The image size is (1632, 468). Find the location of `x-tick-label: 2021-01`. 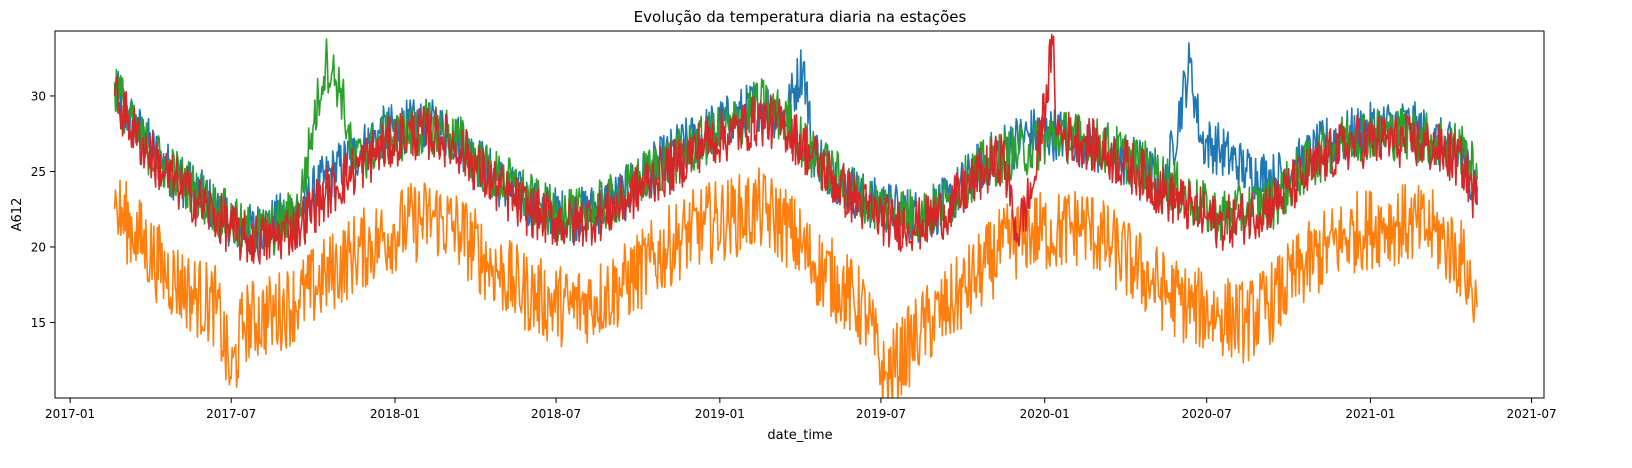

x-tick-label: 2021-01 is located at coordinates (1370, 414).